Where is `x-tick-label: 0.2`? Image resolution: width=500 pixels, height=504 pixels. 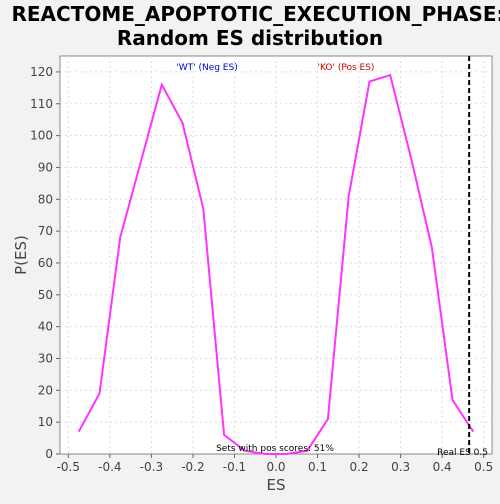 x-tick-label: 0.2 is located at coordinates (359, 467).